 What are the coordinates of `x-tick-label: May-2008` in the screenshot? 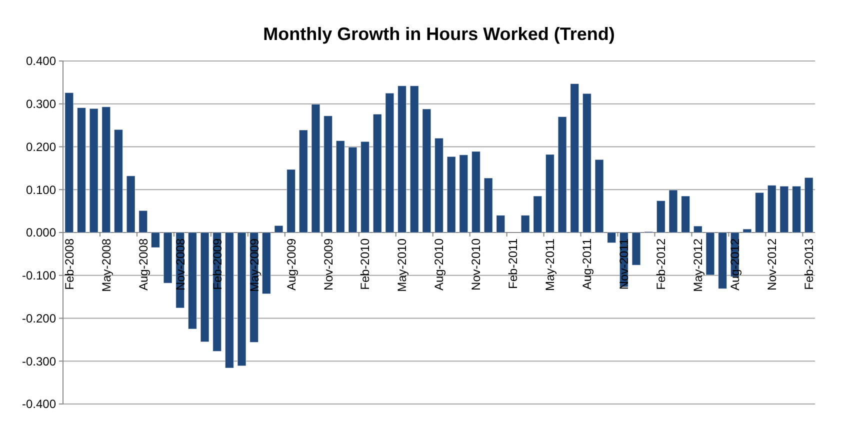 It's located at (106, 265).